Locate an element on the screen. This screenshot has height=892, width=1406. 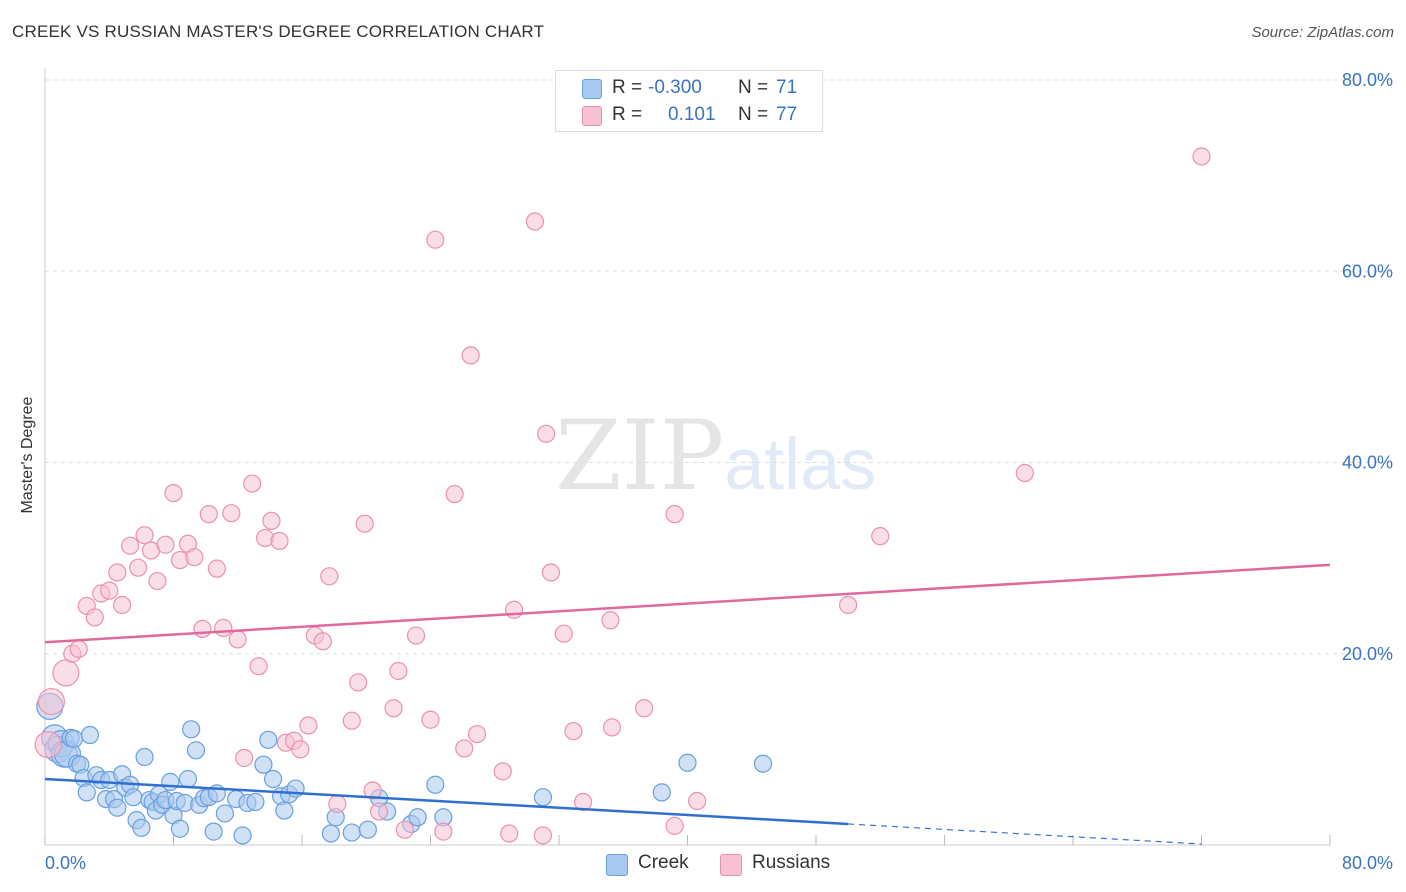
creek-n-label: N = is located at coordinates (753, 87).